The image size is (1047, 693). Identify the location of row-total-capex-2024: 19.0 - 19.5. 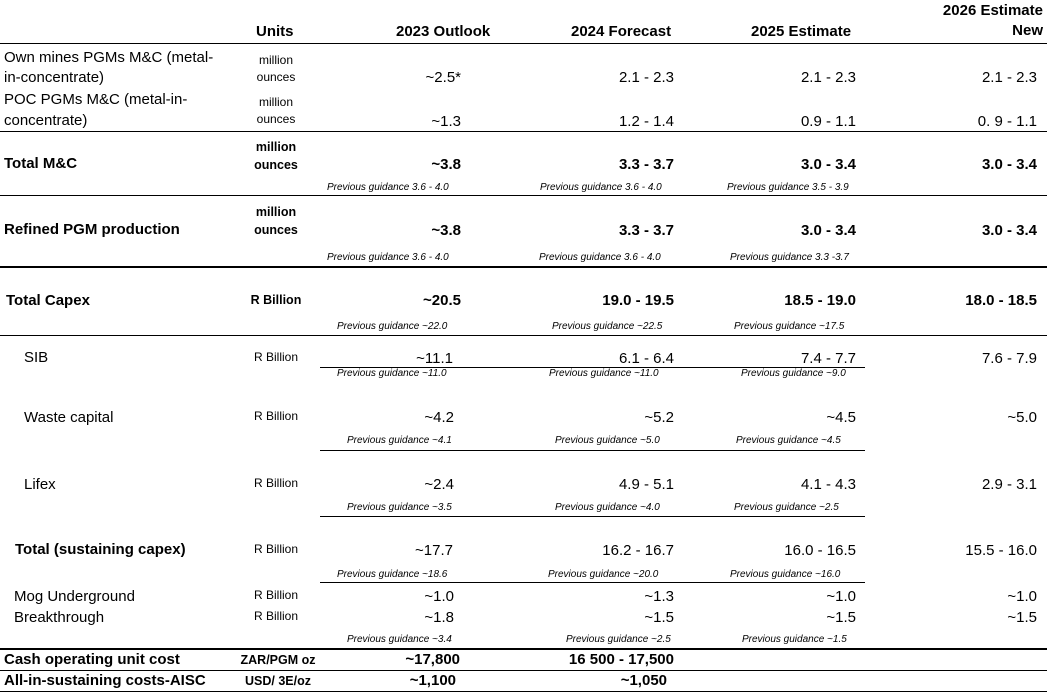
(638, 300).